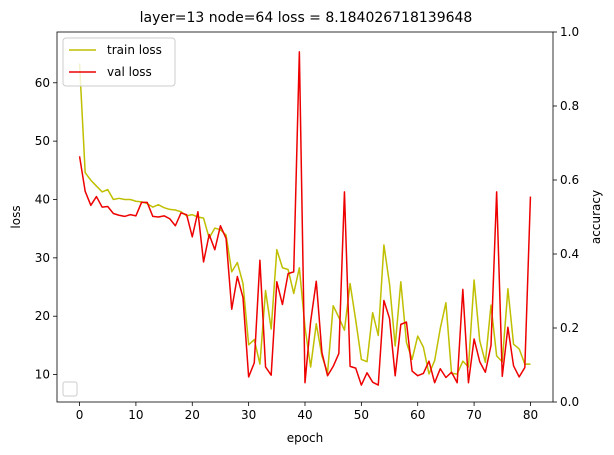 This screenshot has width=614, height=455. I want to click on right-y-tick-label: 0.0, so click(569, 402).